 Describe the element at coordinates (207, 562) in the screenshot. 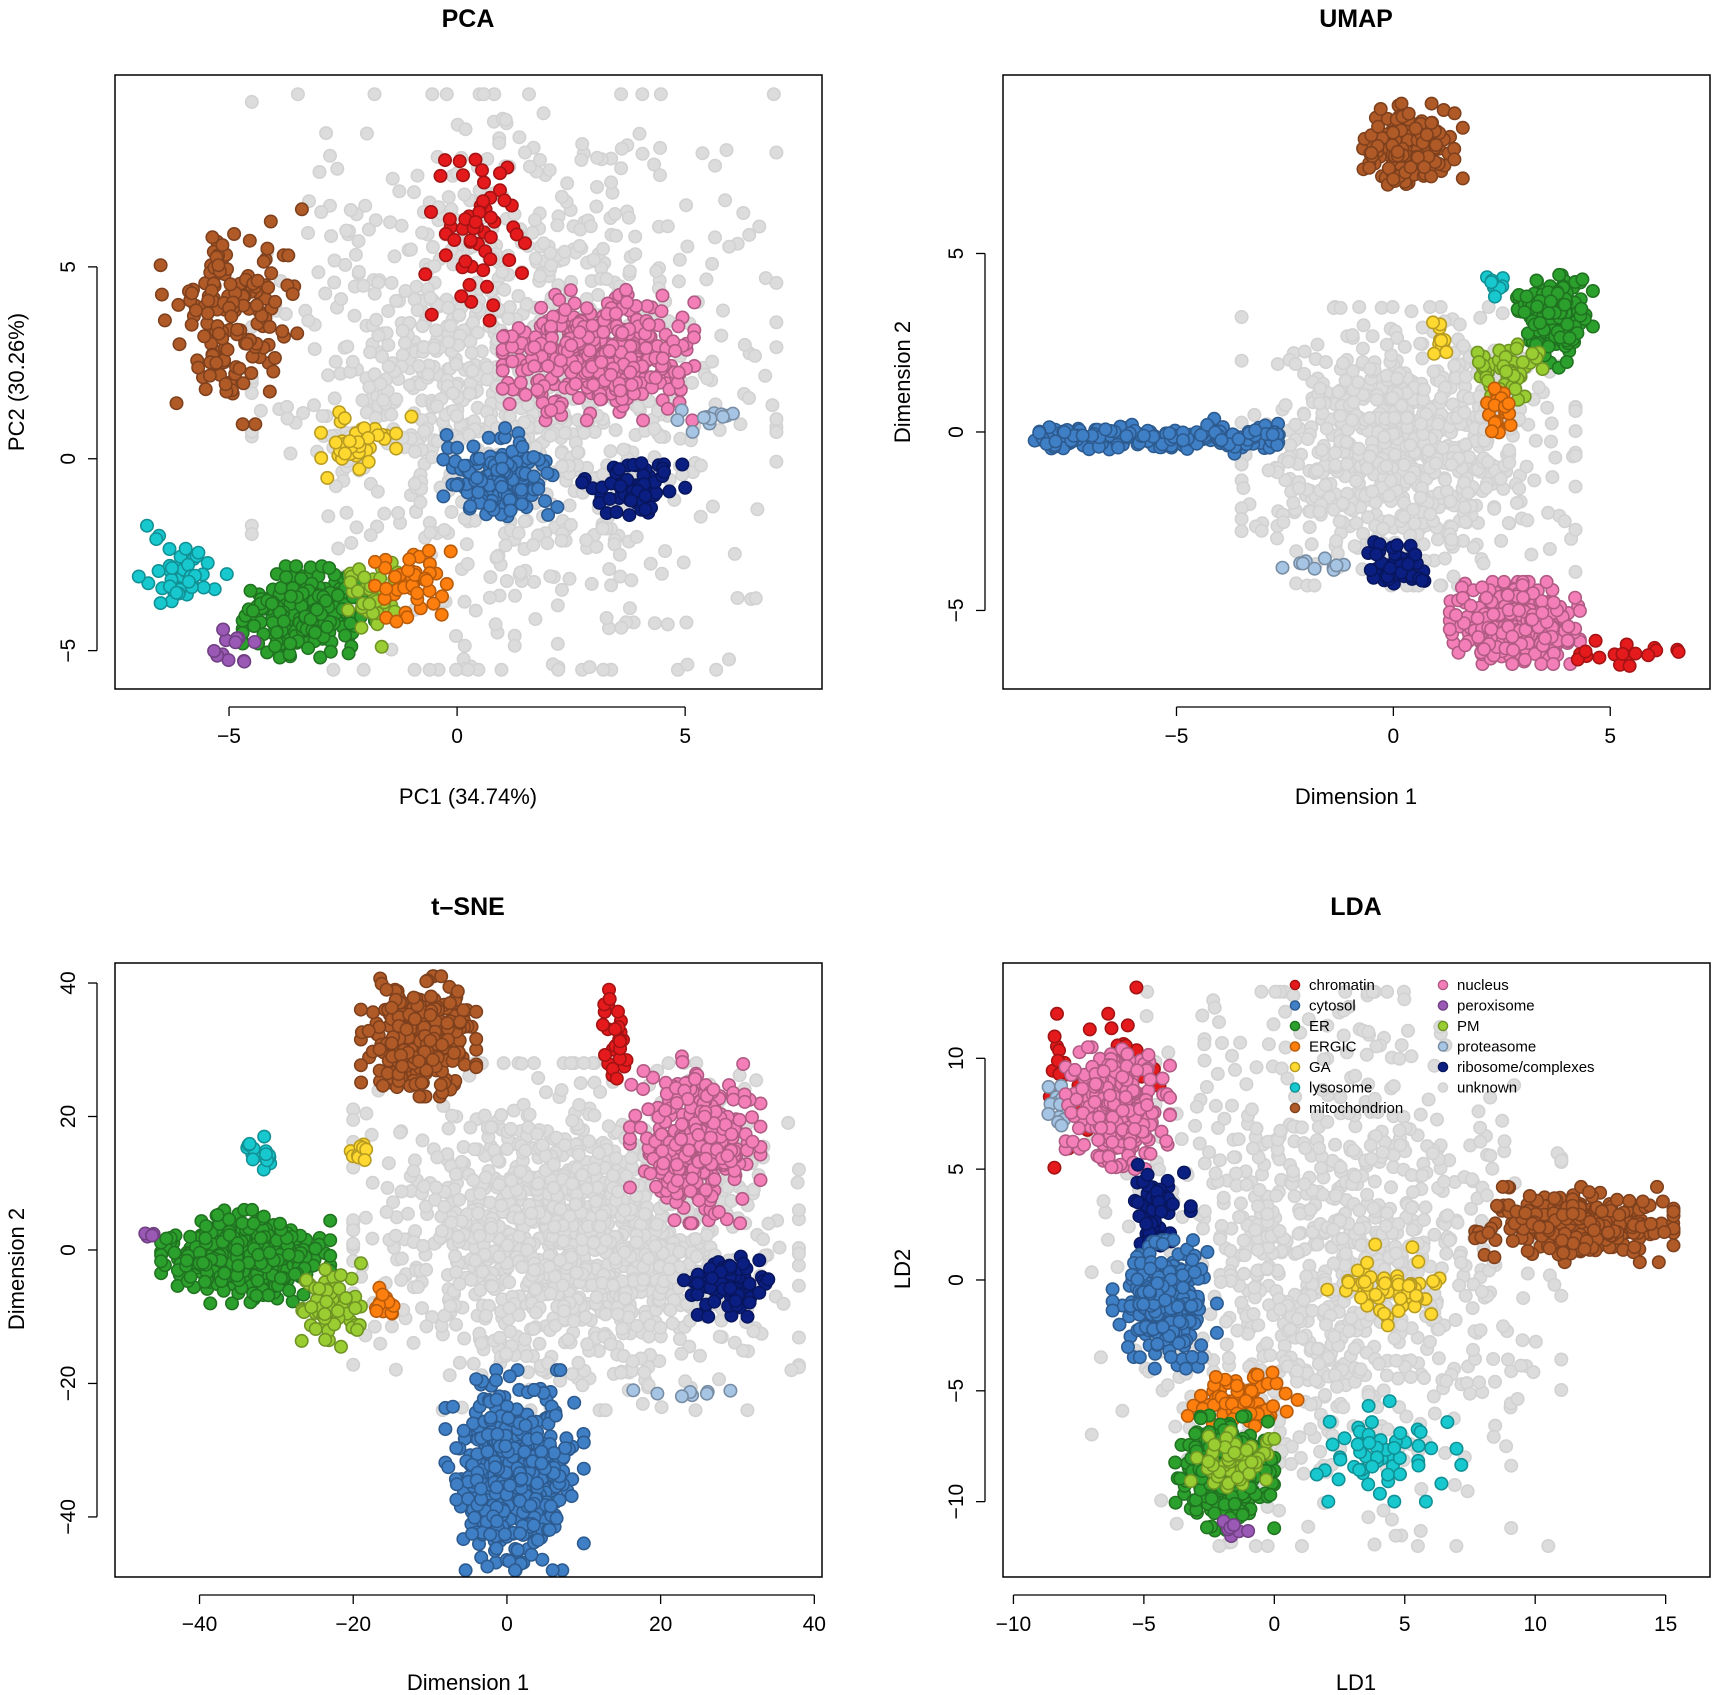

I see `point-lysosome` at that location.